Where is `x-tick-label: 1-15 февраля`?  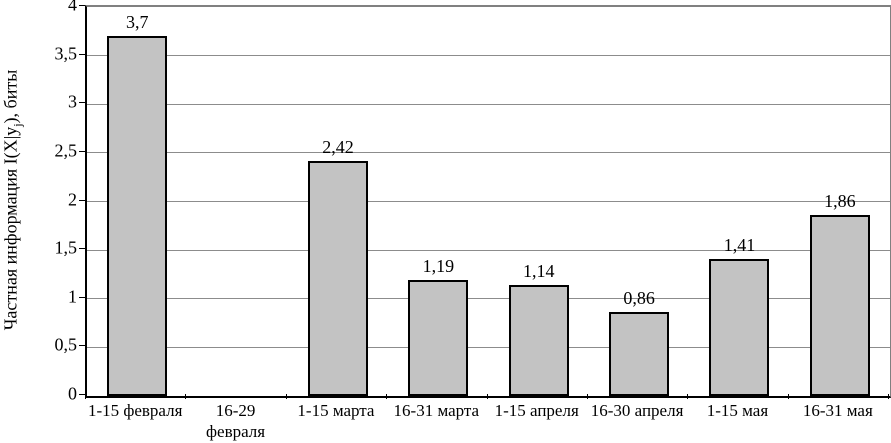 x-tick-label: 1-15 февраля is located at coordinates (135, 410).